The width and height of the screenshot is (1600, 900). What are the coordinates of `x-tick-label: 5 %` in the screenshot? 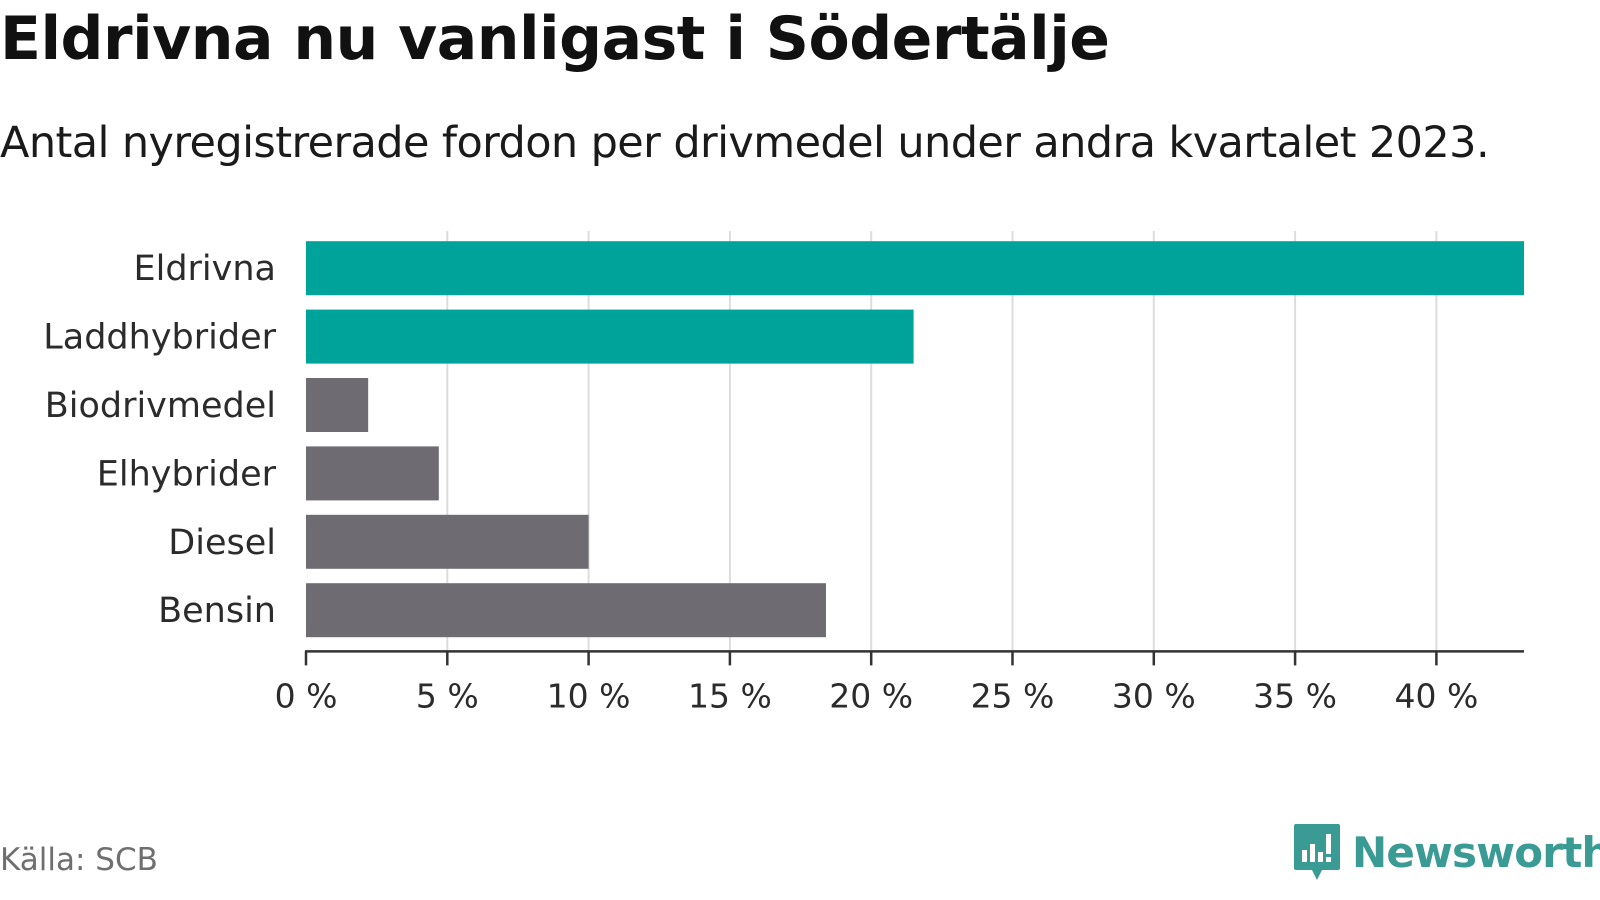 It's located at (447, 695).